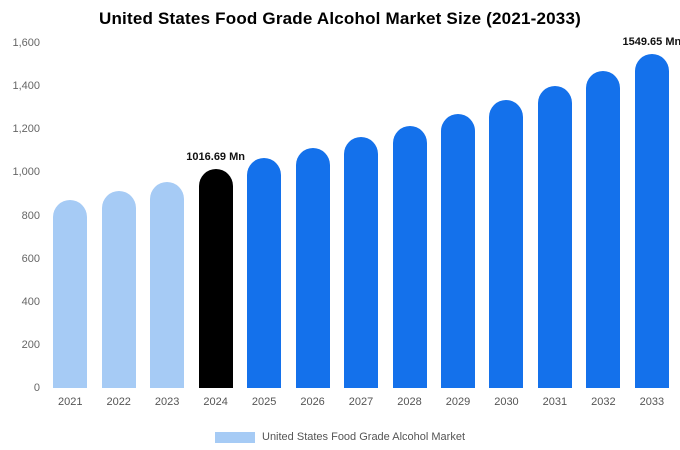 This screenshot has width=680, height=450. What do you see at coordinates (363, 437) in the screenshot?
I see `legend-label: United States Food Grade Alcohol Market` at bounding box center [363, 437].